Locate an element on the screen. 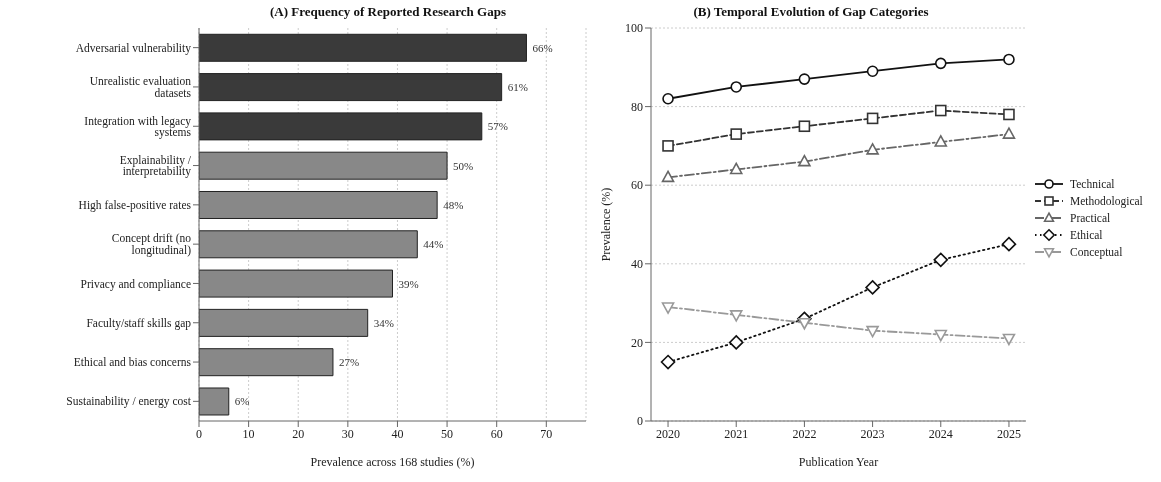  x-tick-label: 0 is located at coordinates (199, 433).